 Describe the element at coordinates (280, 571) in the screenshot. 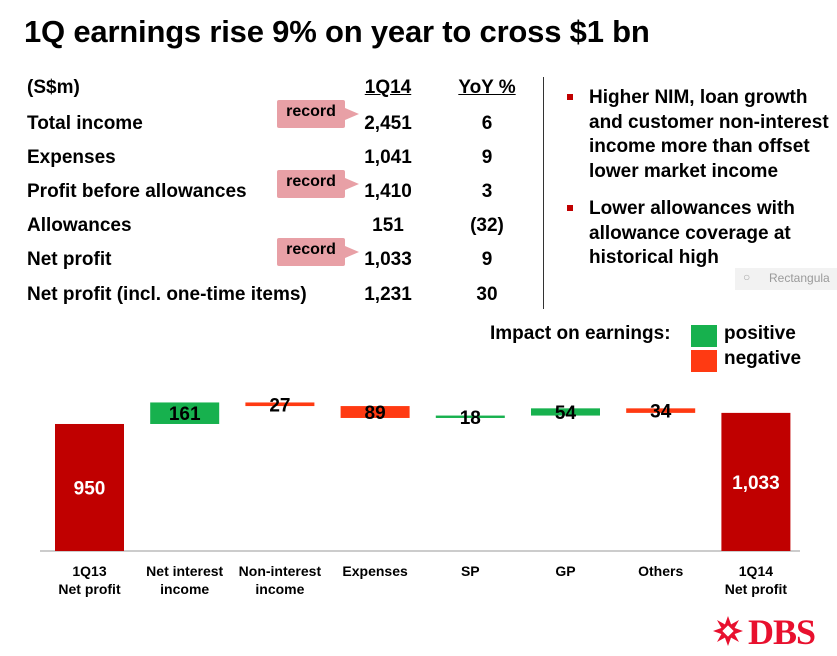

I see `category-label-line: Non-interest` at that location.